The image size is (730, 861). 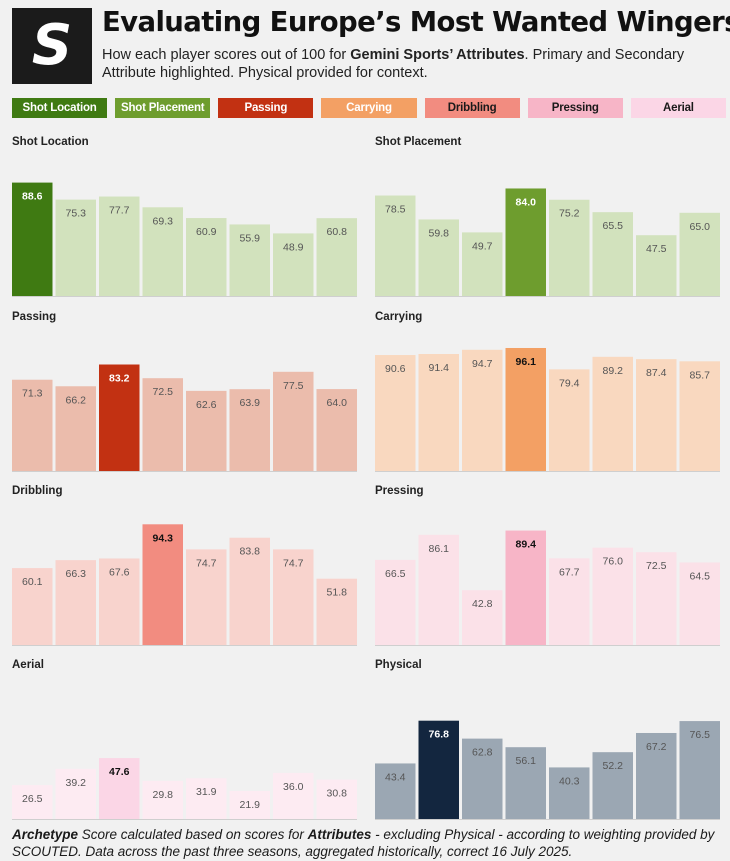 I want to click on subtitle-bold: Gemini Sports’ Attributes, so click(x=437, y=55).